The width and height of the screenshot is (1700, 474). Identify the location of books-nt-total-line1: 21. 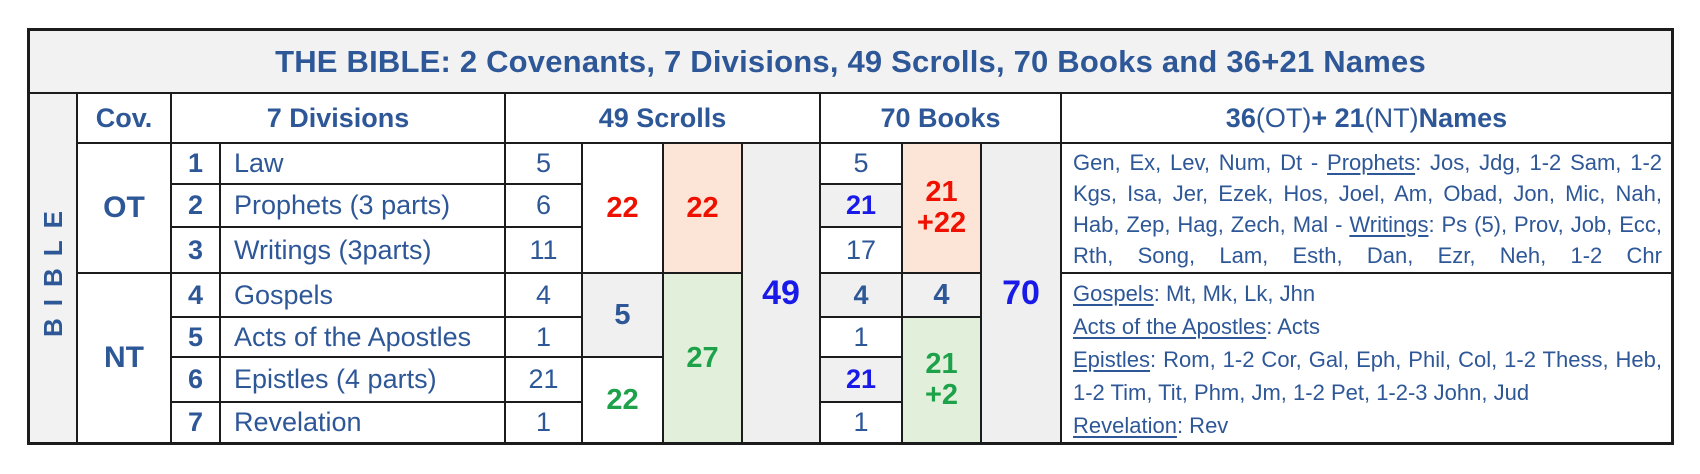
(941, 363).